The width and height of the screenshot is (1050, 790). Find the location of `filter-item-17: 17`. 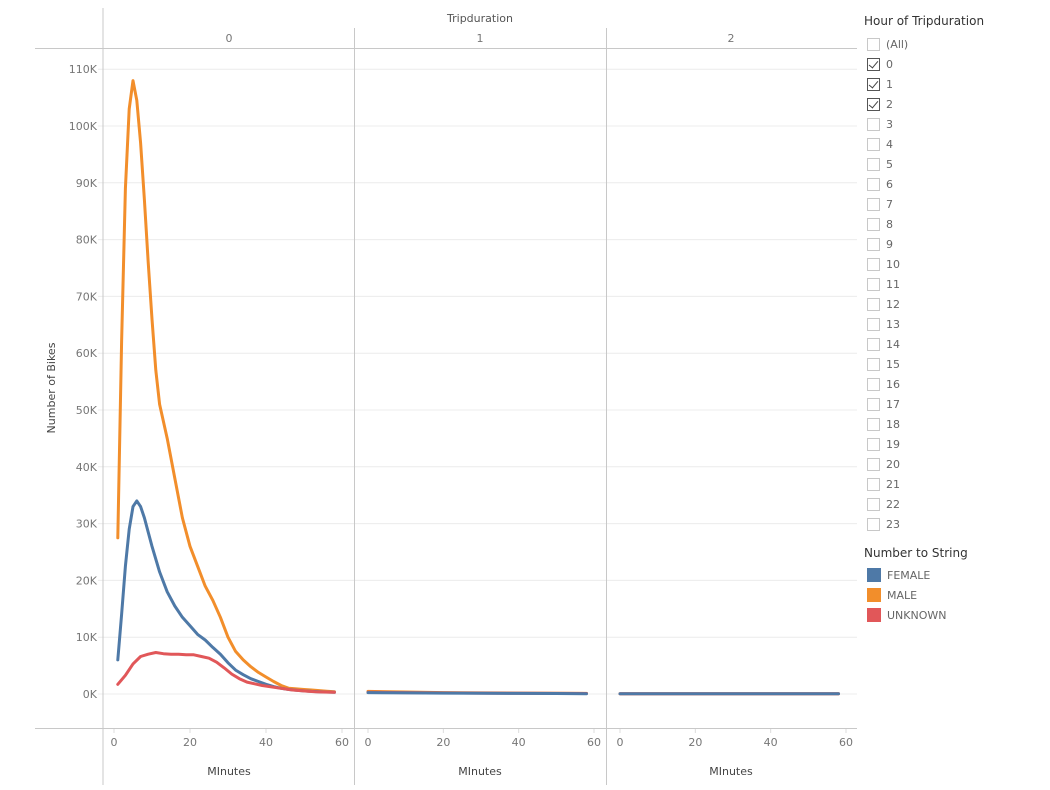

filter-item-17: 17 is located at coordinates (887, 404).